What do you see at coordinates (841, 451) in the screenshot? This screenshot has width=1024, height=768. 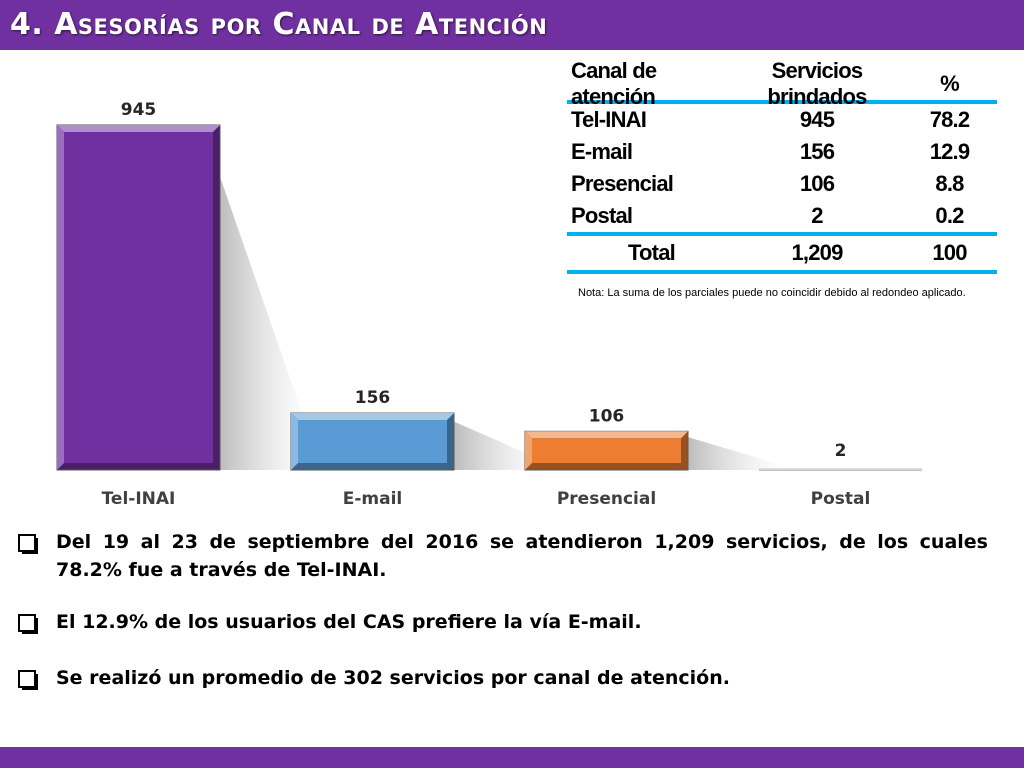 I see `bar-value-label: 2` at bounding box center [841, 451].